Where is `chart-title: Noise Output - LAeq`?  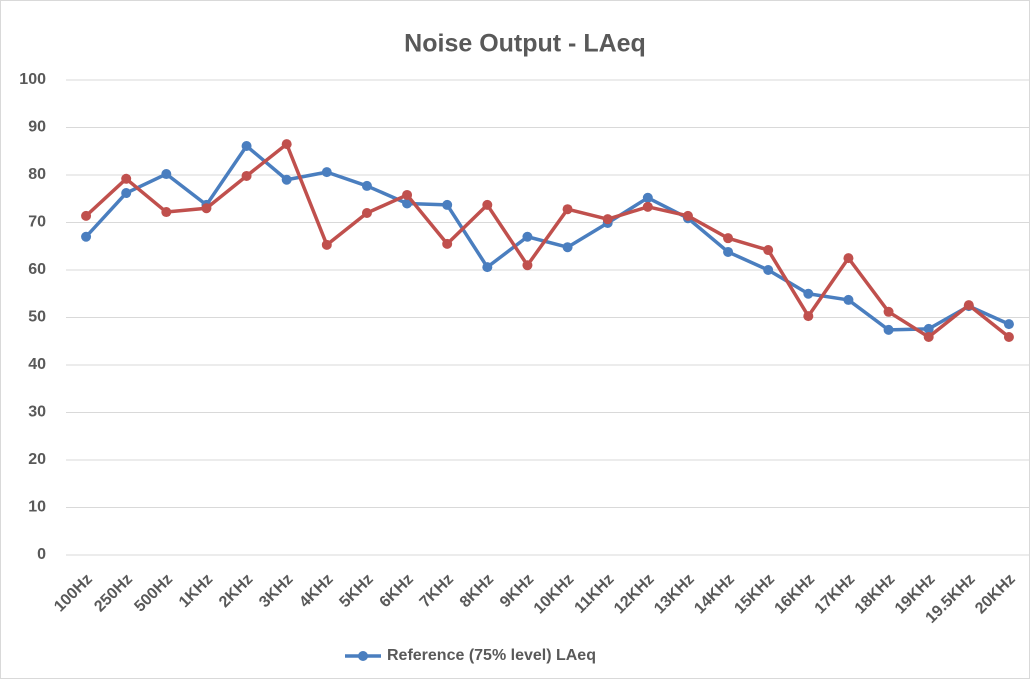
chart-title: Noise Output - LAeq is located at coordinates (525, 44).